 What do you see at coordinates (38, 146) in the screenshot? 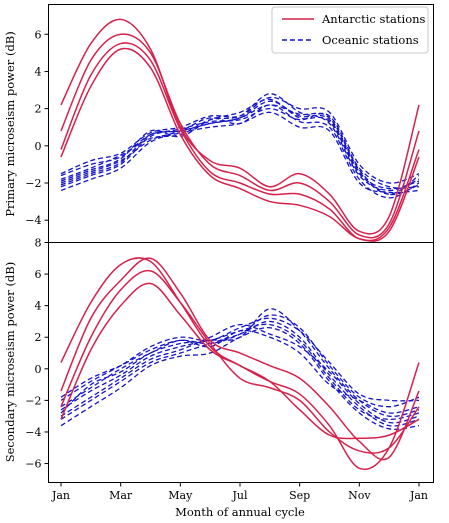
I see `top-y-tick-label: 0` at bounding box center [38, 146].